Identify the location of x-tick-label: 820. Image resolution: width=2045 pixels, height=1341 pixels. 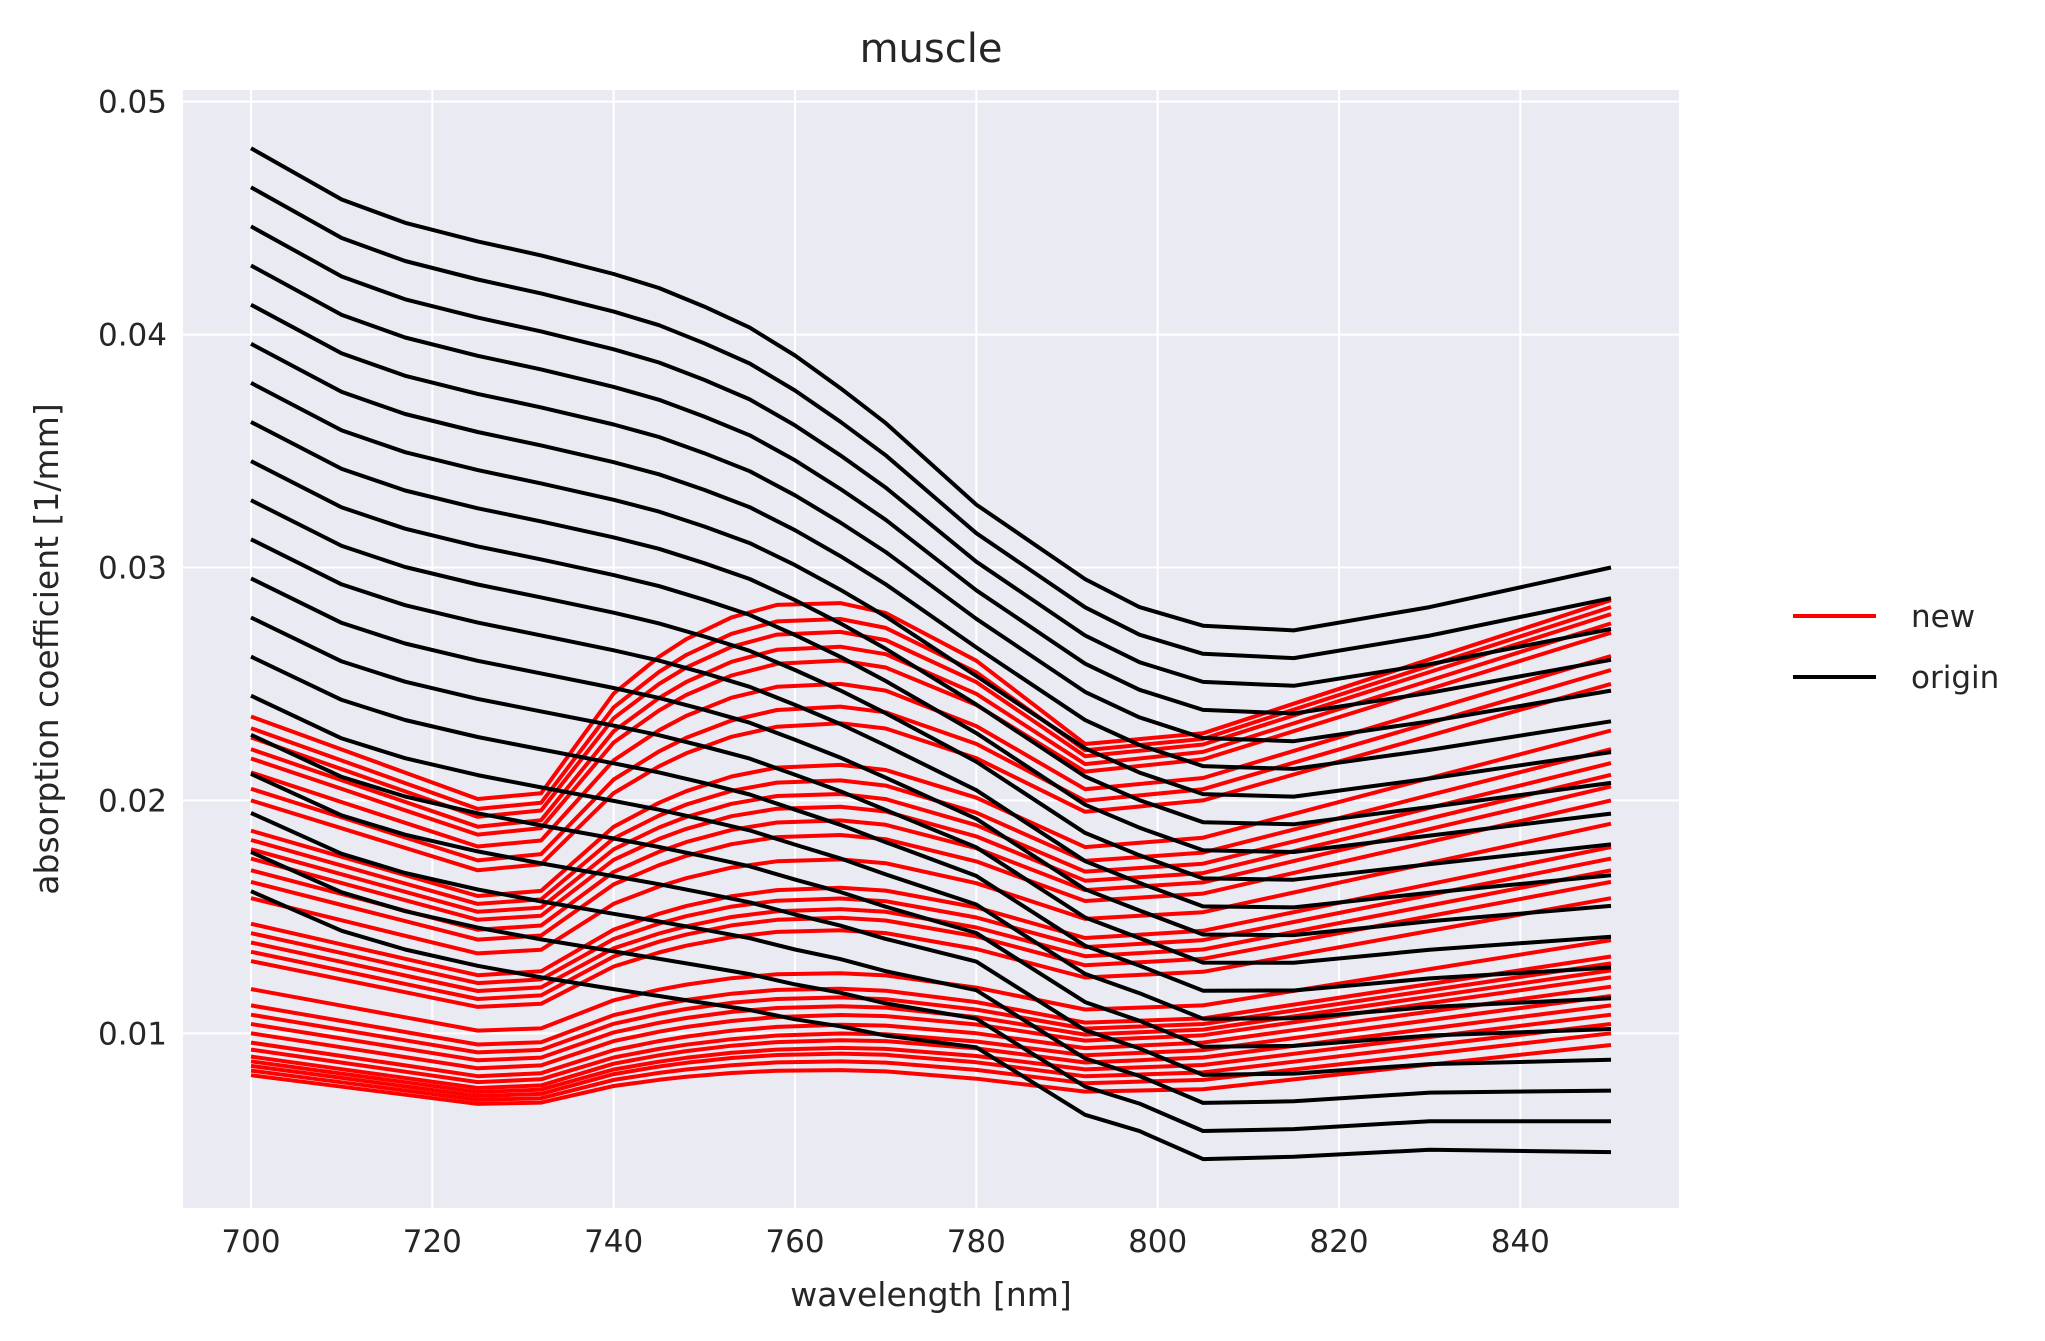
(1338, 1242).